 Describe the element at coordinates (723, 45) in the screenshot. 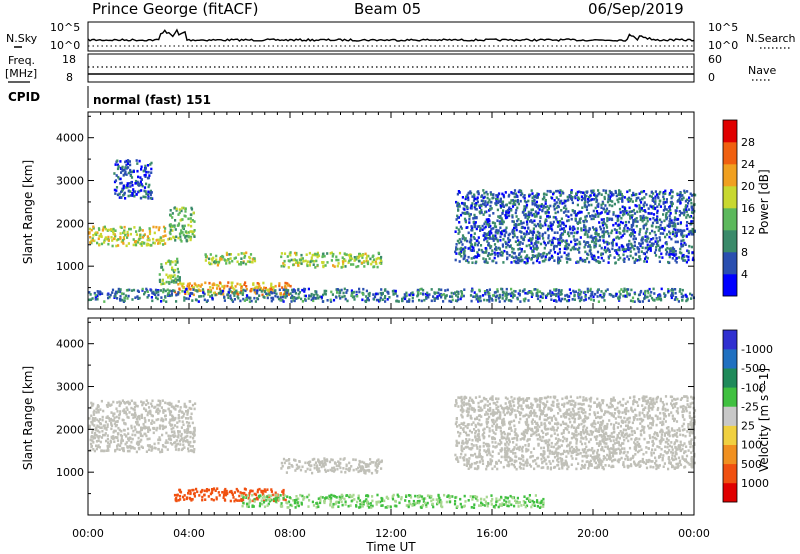

I see `noise-tick-right-bottom: 10^0` at that location.